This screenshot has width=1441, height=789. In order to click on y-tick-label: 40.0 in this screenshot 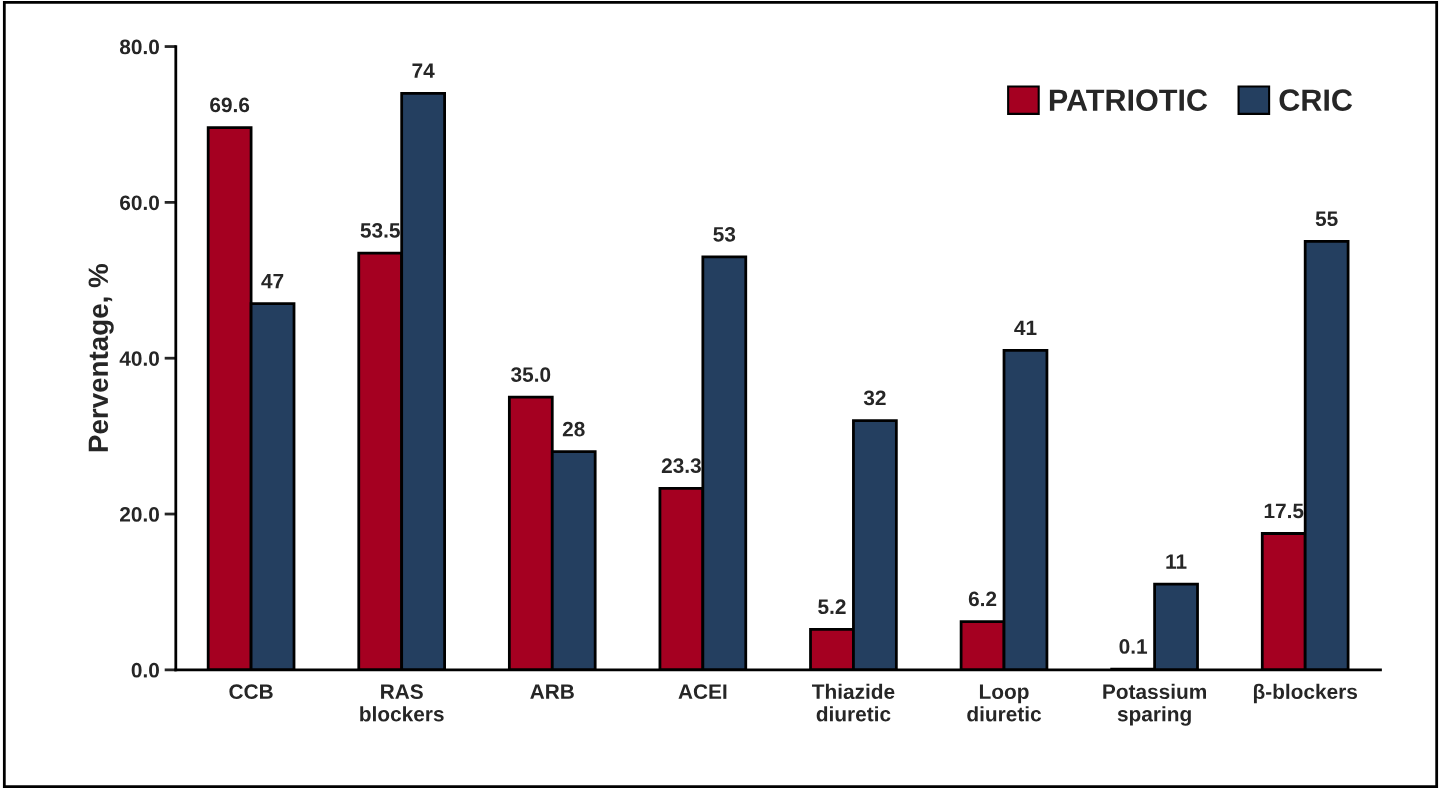, I will do `click(139, 358)`.